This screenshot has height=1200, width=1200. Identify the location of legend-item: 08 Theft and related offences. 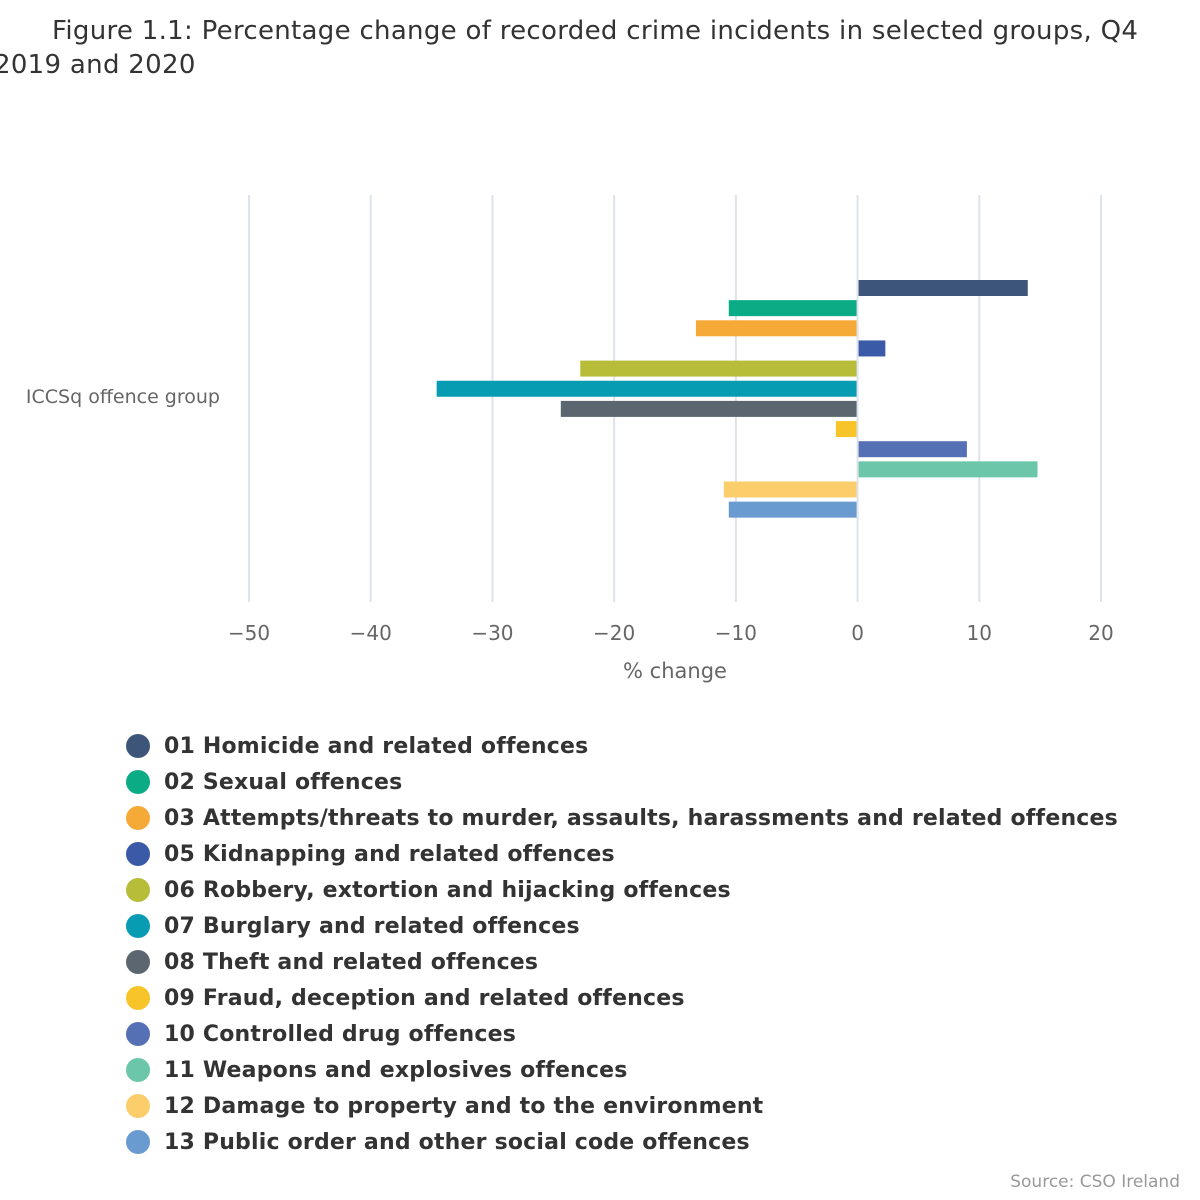
(622, 962).